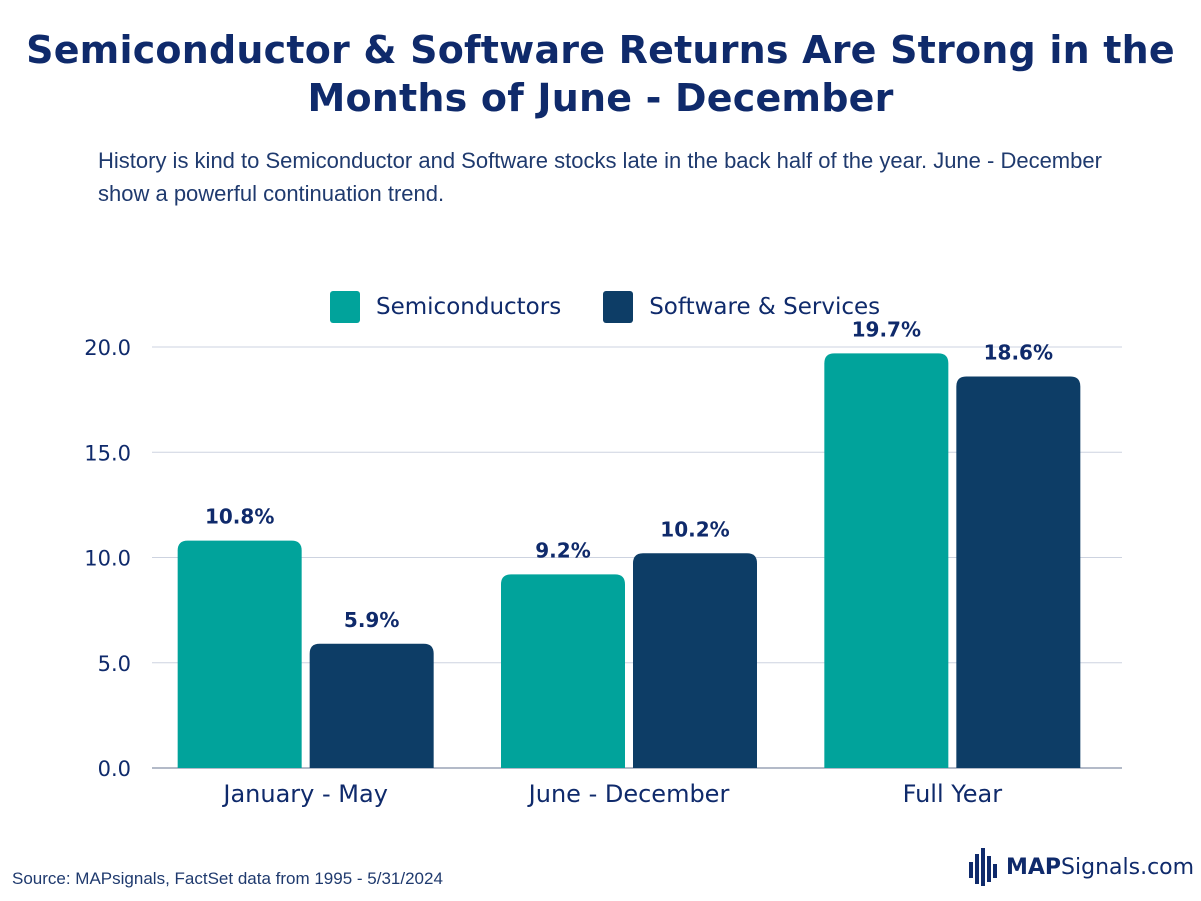  I want to click on legend-swatch-semiconductors, so click(345, 307).